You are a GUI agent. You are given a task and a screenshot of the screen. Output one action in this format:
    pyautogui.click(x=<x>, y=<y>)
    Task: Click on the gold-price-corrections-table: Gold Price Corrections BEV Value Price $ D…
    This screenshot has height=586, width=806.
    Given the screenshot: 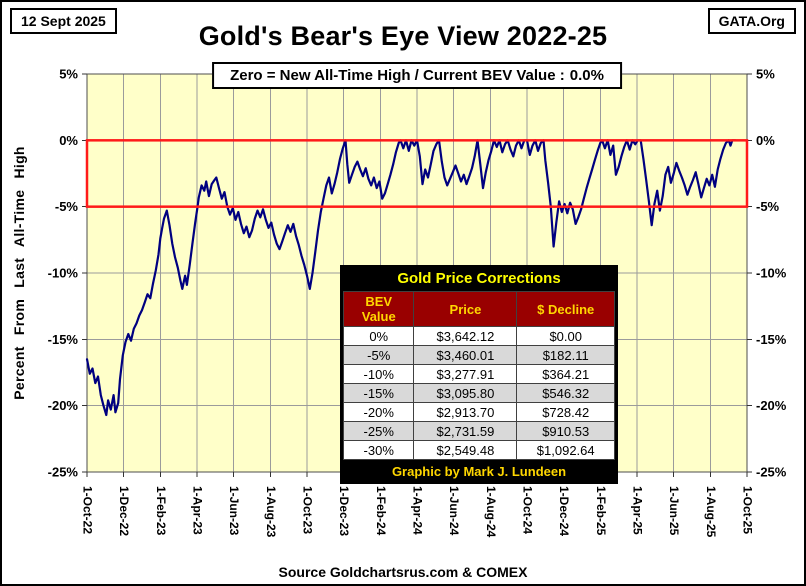 What is the action you would take?
    pyautogui.click(x=479, y=374)
    